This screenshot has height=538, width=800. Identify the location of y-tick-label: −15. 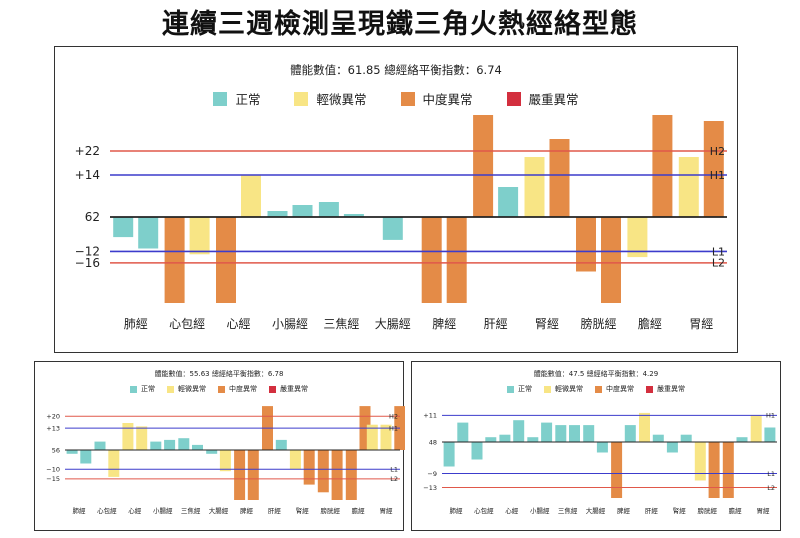
(53, 479).